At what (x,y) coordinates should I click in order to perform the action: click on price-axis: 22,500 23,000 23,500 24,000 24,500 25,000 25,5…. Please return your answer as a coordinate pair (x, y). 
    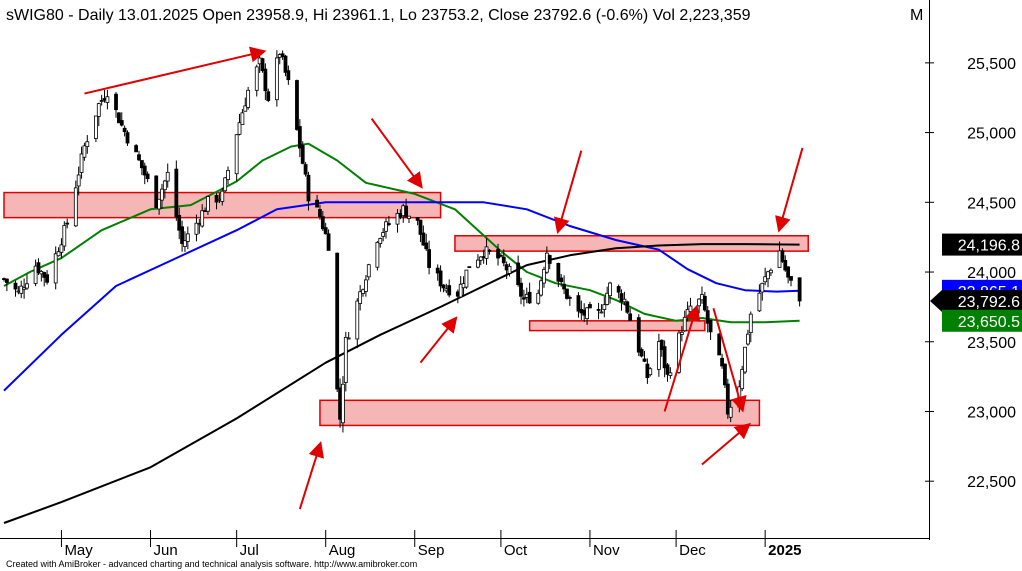
    Looking at the image, I should click on (970, 273).